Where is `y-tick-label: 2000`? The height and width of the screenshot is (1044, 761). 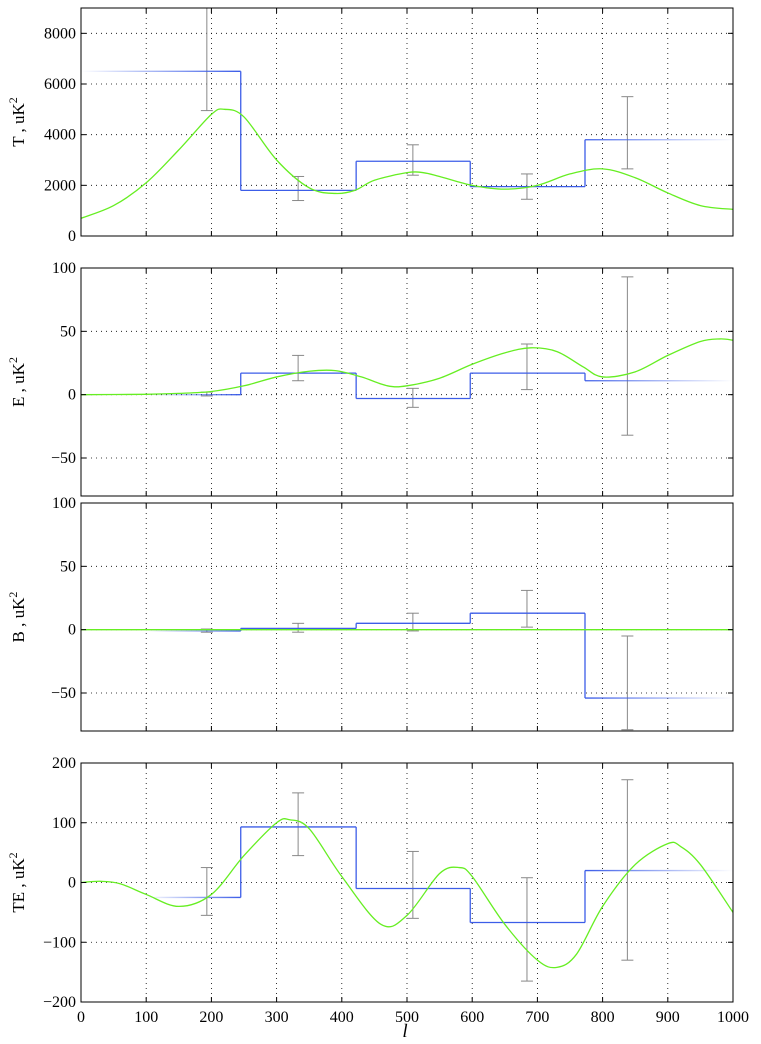 y-tick-label: 2000 is located at coordinates (60, 185).